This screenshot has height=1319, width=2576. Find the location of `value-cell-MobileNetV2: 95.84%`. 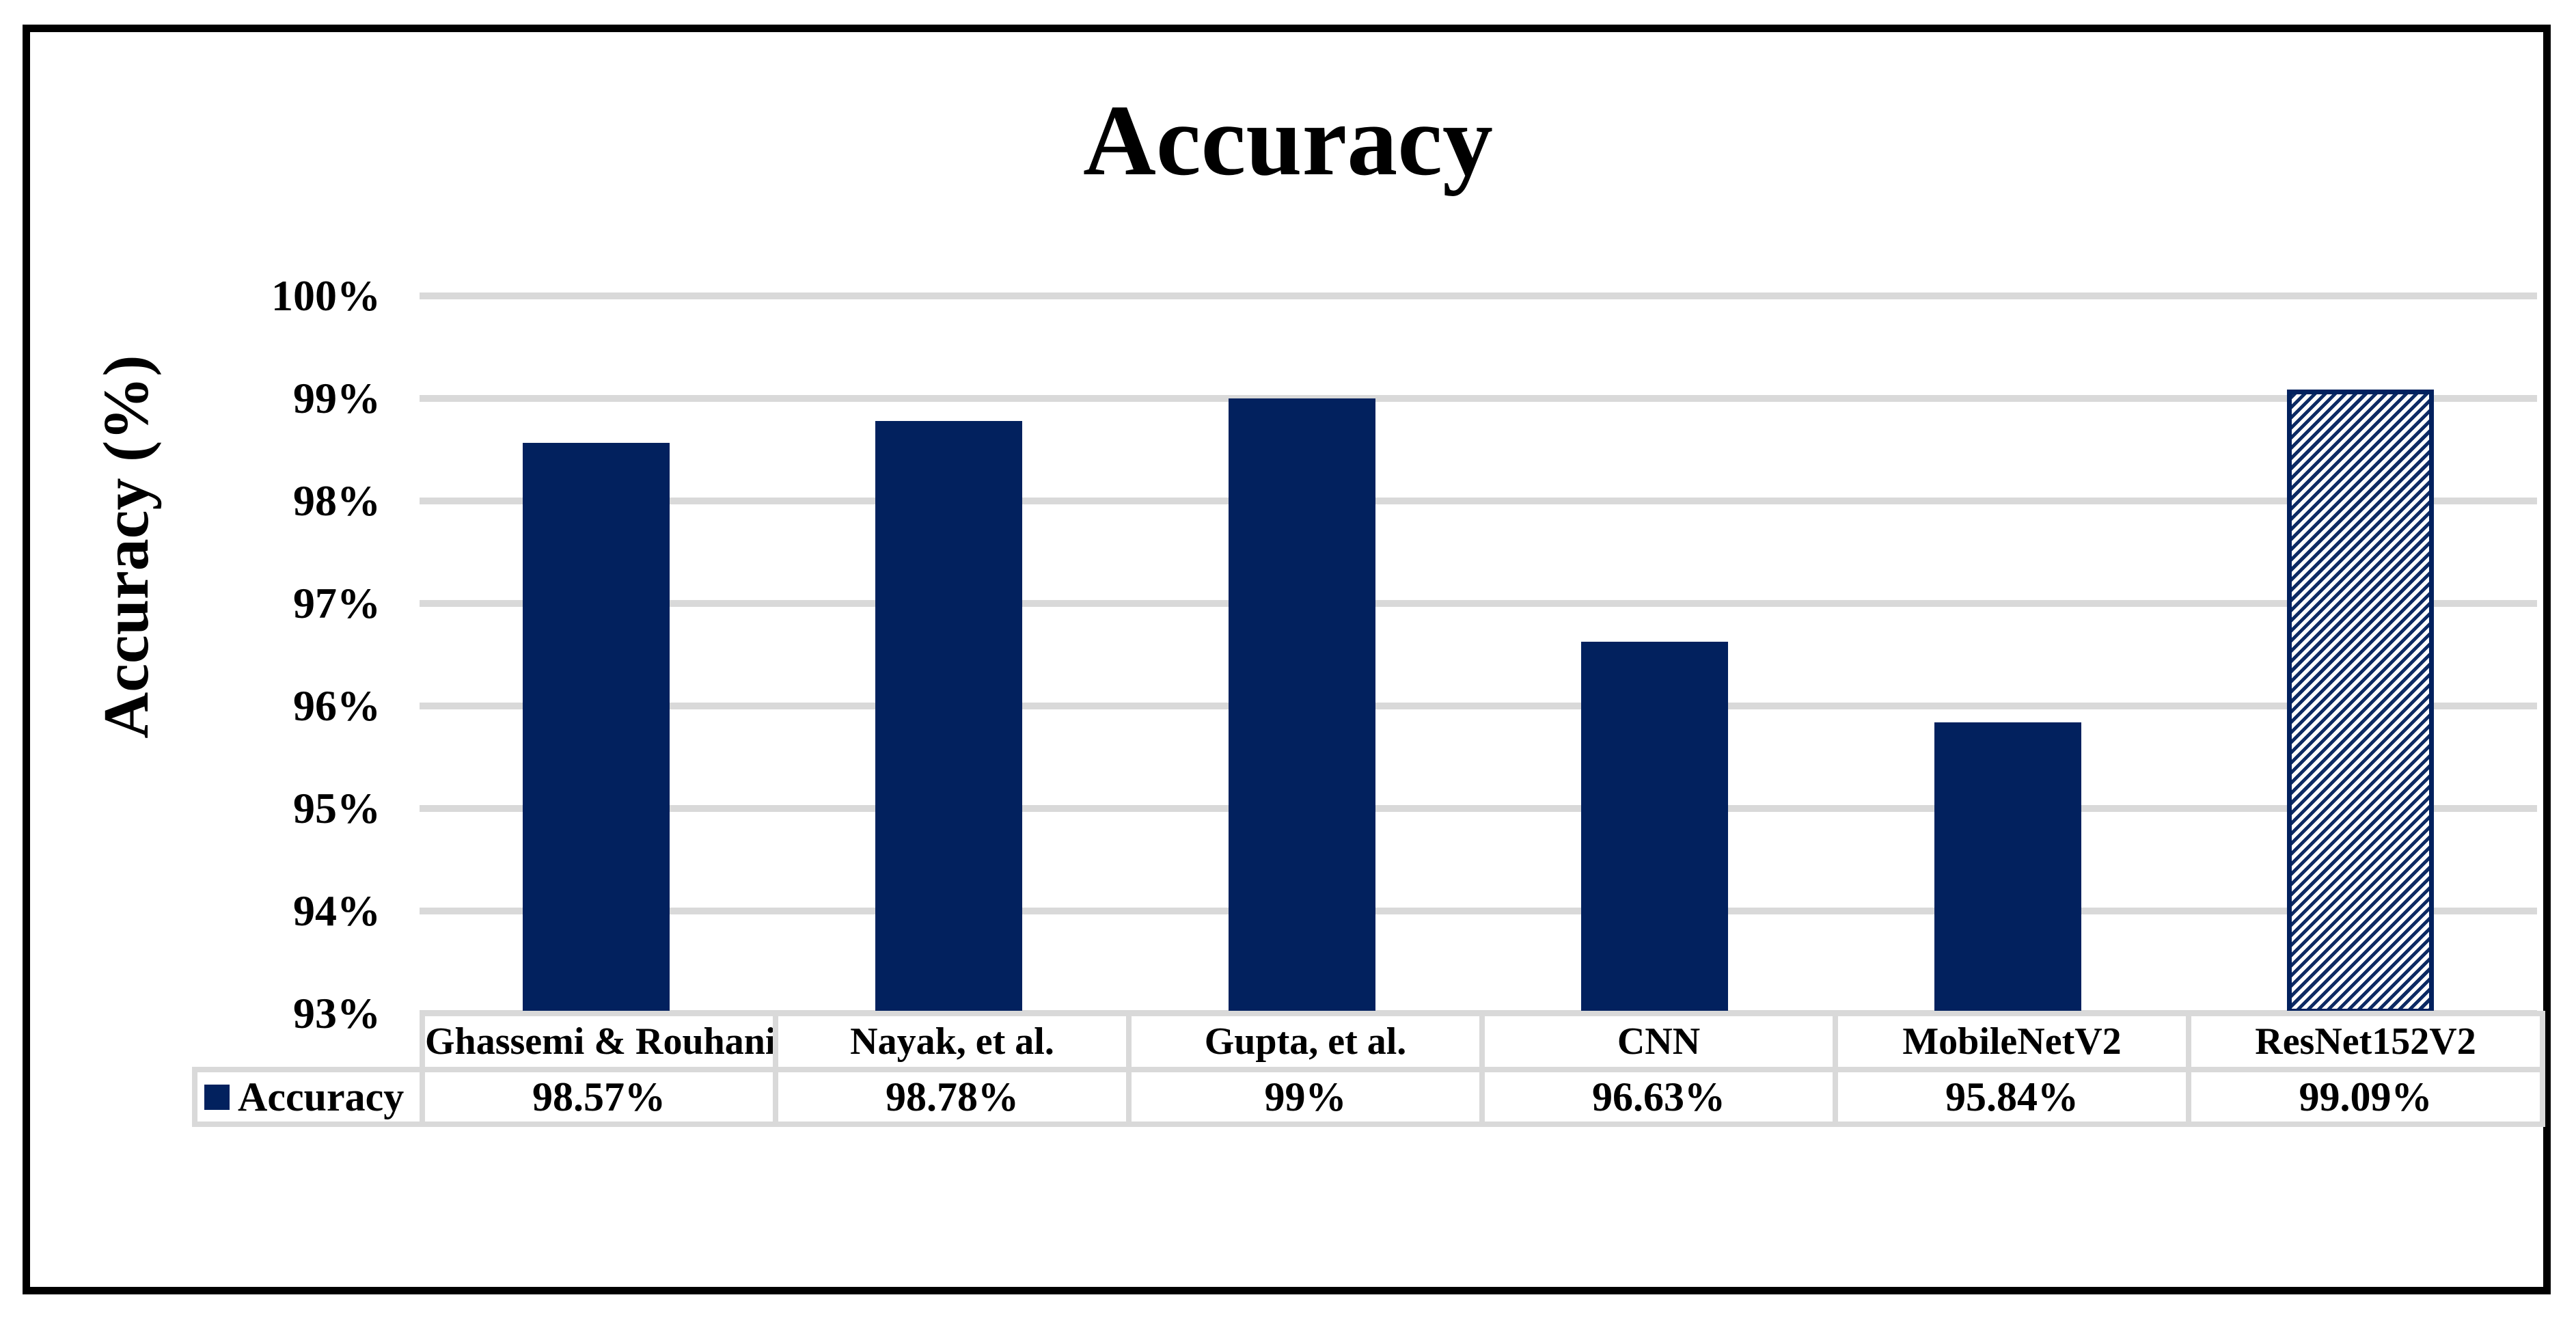

value-cell-MobileNetV2: 95.84% is located at coordinates (2012, 1097).